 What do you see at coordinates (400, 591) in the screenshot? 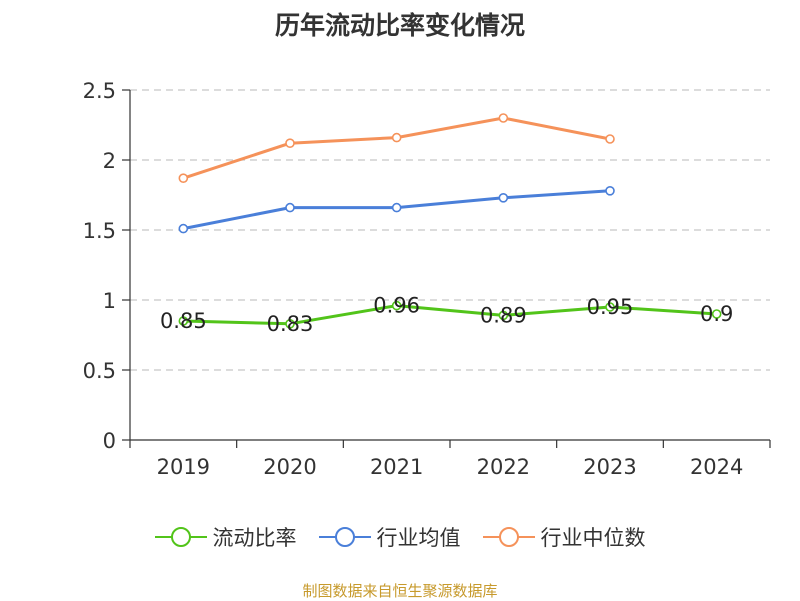
I see `data-source-footer: 制图数据来自恒生聚源数据库` at bounding box center [400, 591].